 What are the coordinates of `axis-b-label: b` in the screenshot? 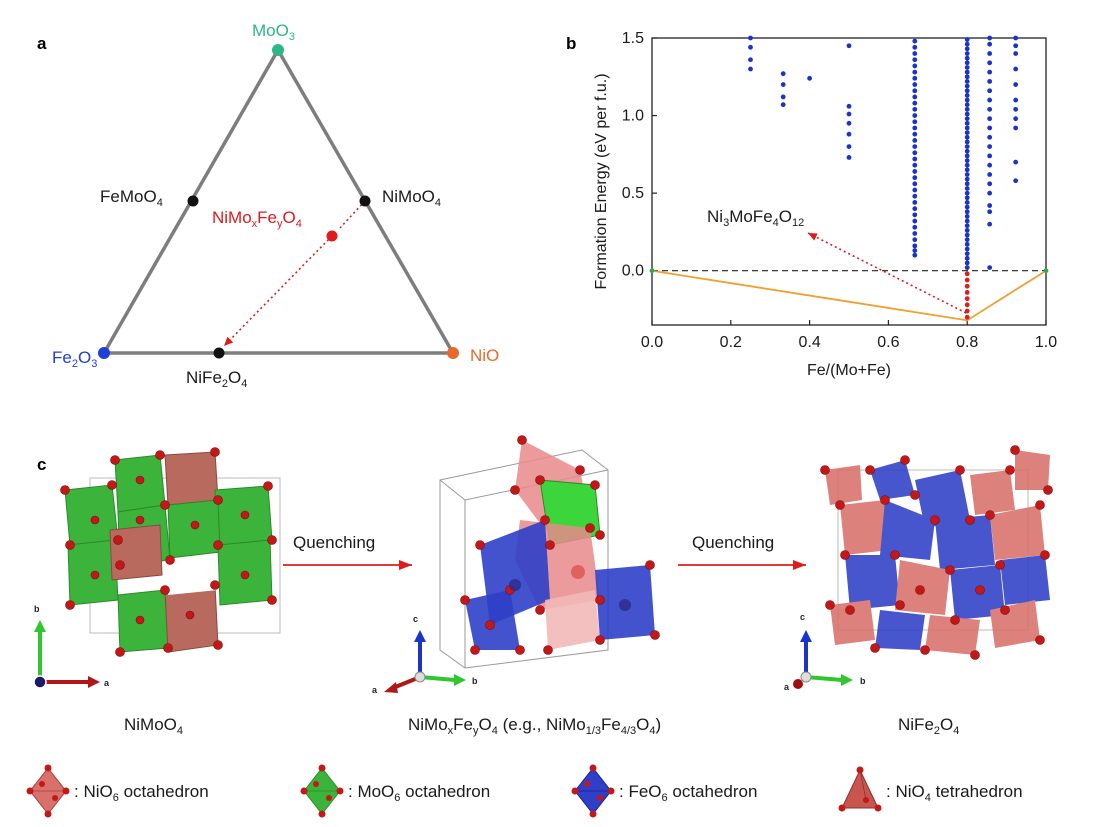 It's located at (37, 609).